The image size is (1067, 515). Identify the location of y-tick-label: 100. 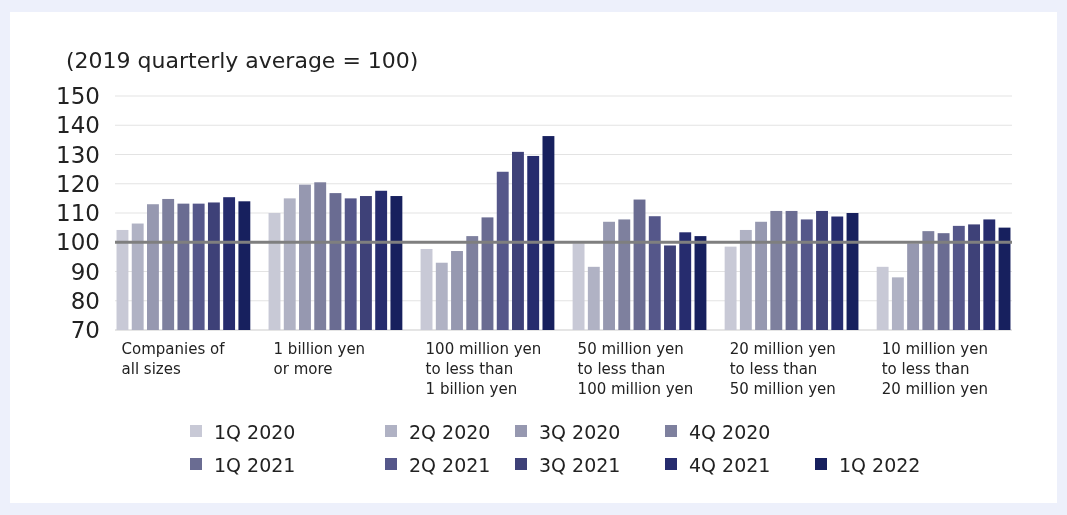
(78, 242).